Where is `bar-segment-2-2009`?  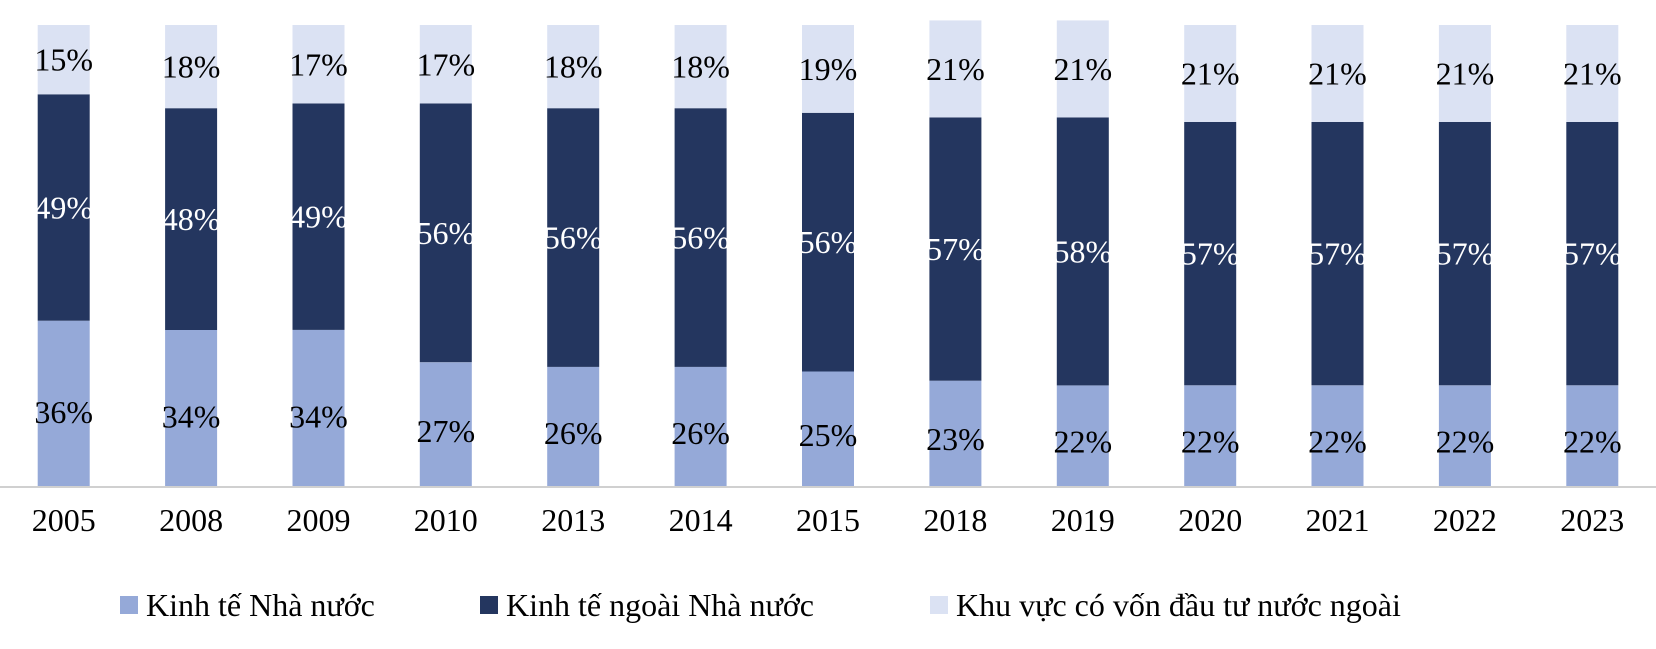 bar-segment-2-2009 is located at coordinates (318, 64).